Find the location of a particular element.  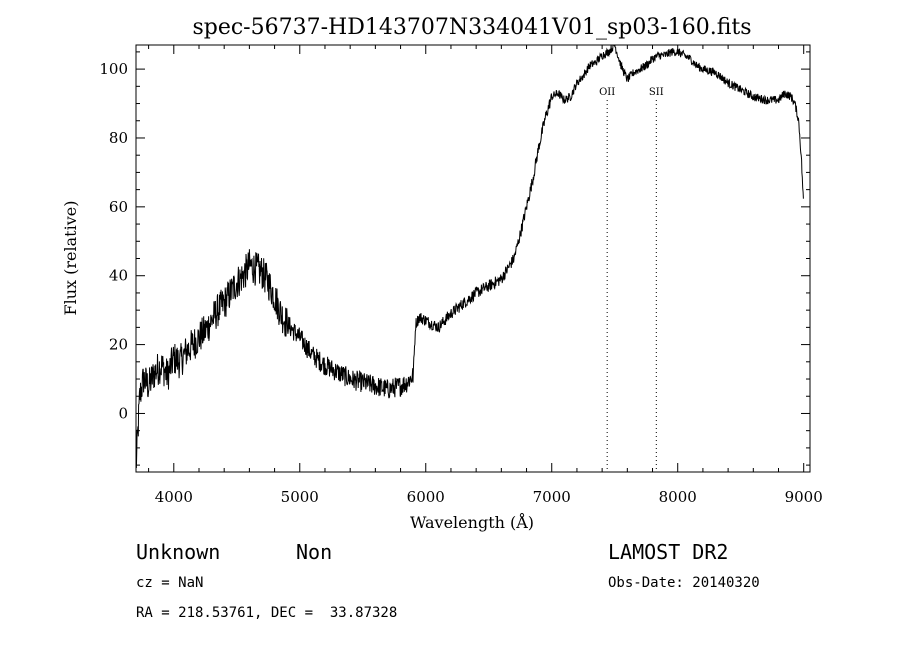

line-marker-label: OII is located at coordinates (607, 92).